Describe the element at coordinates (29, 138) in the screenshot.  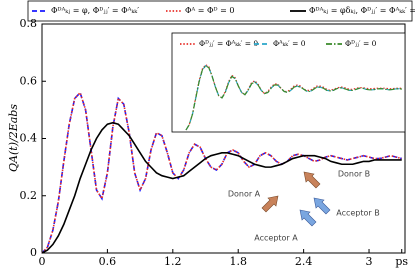
I see `y-tick-label: 0.4` at that location.